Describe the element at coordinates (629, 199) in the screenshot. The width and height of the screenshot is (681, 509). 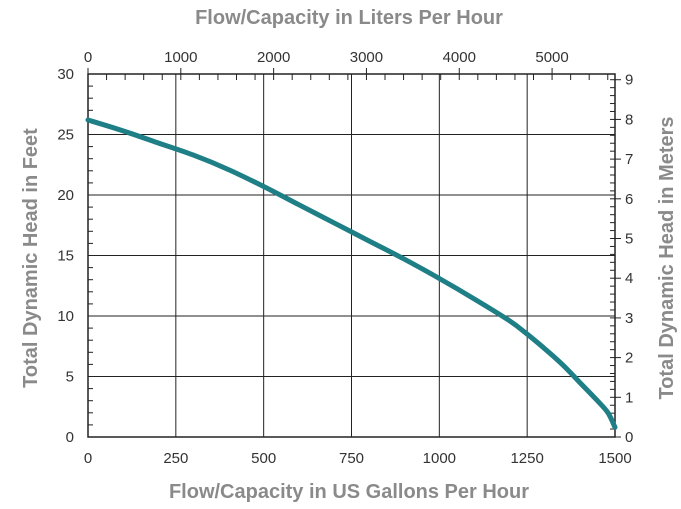
I see `right-tick-label: 6` at that location.